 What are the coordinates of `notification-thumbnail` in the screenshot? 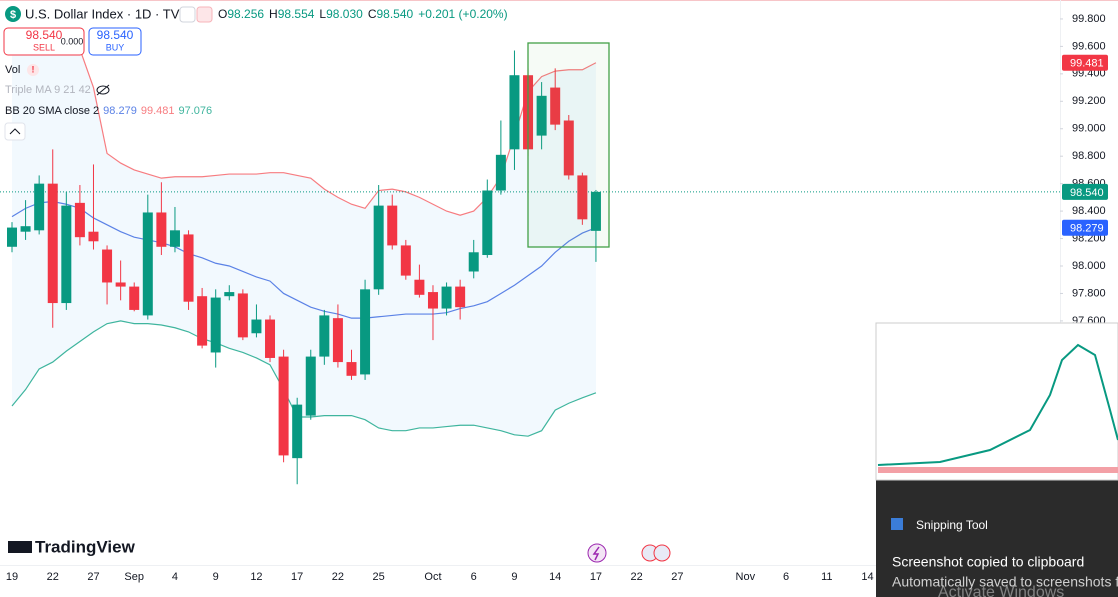 It's located at (996, 401).